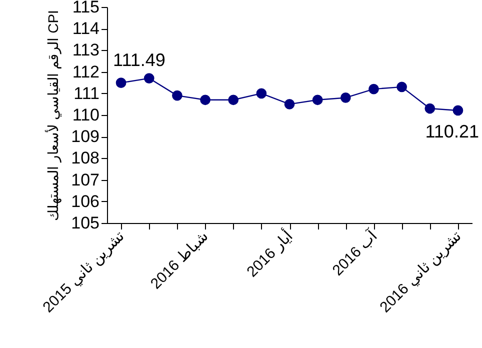  I want to click on y-tick-label: 111, so click(87, 93).